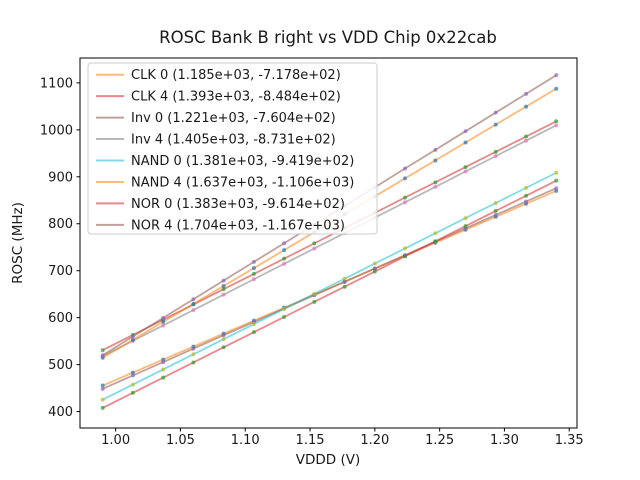  What do you see at coordinates (439, 440) in the screenshot?
I see `x-tick-label: 1.25` at bounding box center [439, 440].